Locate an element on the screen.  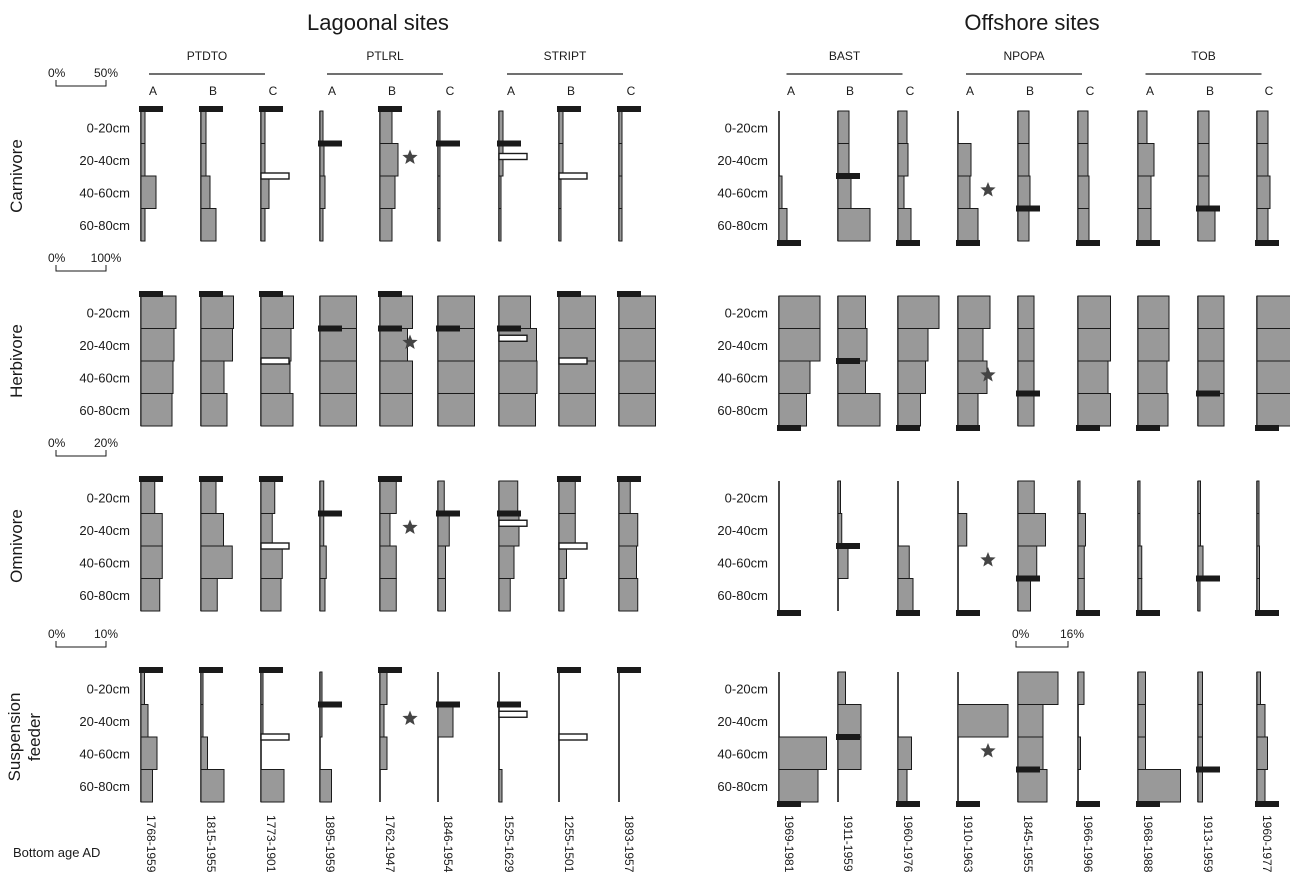
bottom-age-value: 1911-1959 is located at coordinates (848, 843).